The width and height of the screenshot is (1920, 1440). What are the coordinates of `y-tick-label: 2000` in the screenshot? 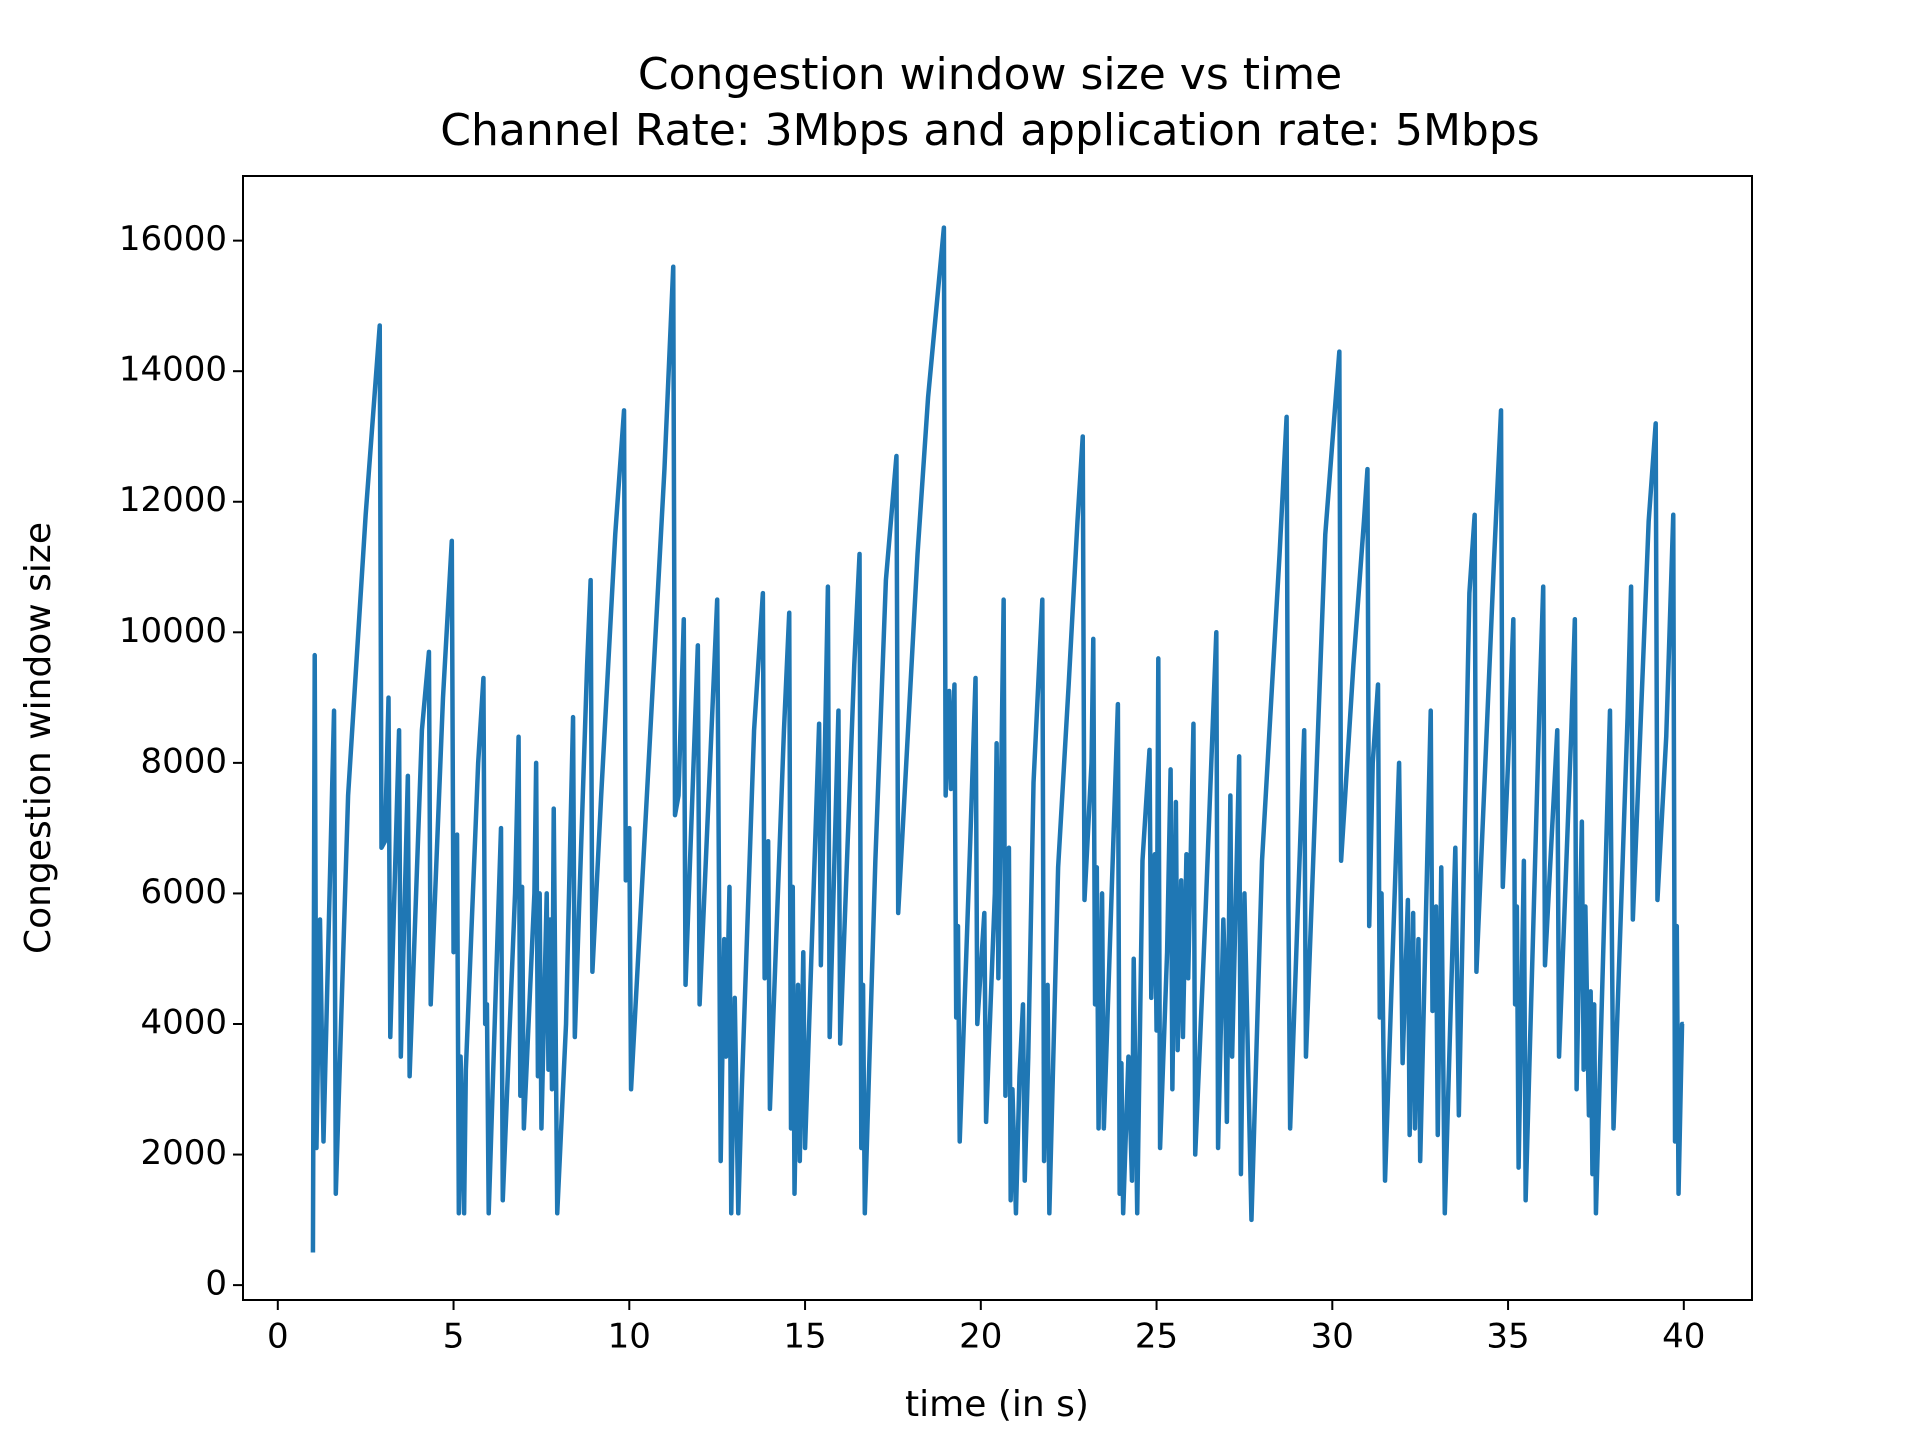 It's located at (183, 1153).